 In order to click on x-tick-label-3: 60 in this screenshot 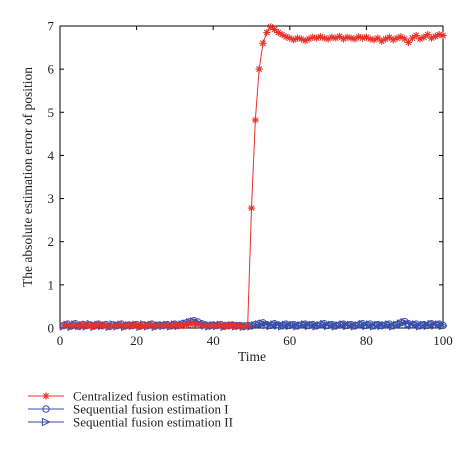, I will do `click(289, 340)`.